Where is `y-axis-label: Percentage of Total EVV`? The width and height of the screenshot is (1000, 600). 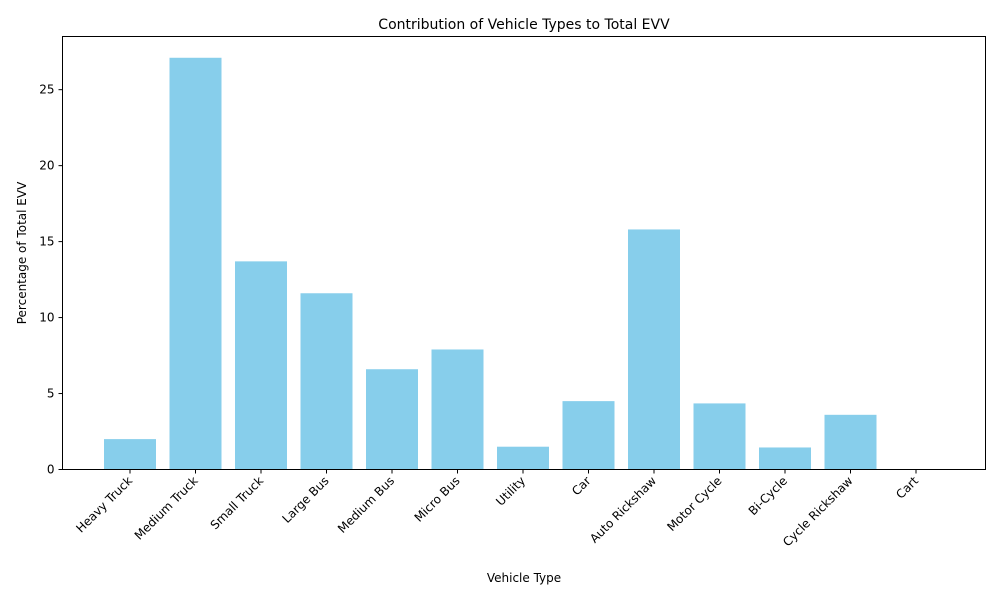
y-axis-label: Percentage of Total EVV is located at coordinates (22, 252).